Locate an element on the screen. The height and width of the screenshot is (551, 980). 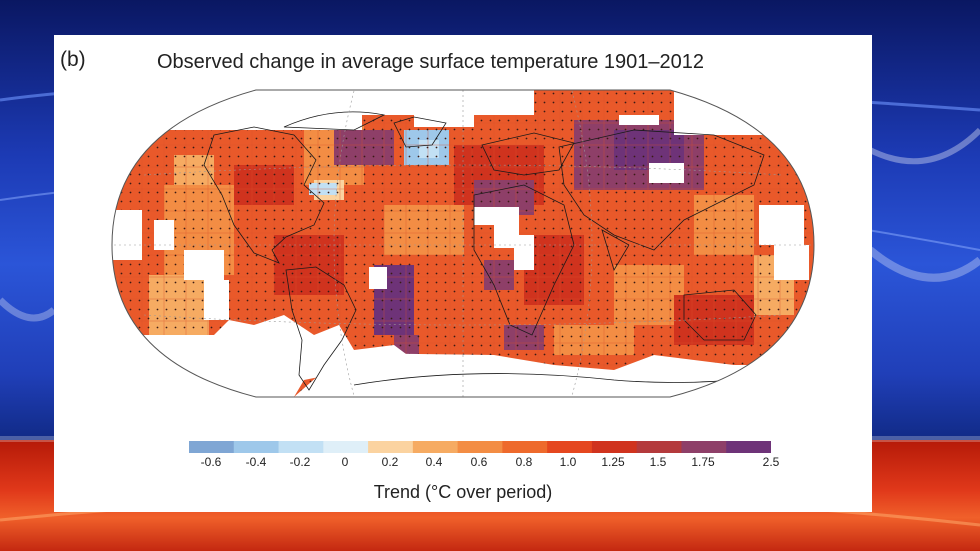
legend-tick: 0.4 is located at coordinates (434, 462).